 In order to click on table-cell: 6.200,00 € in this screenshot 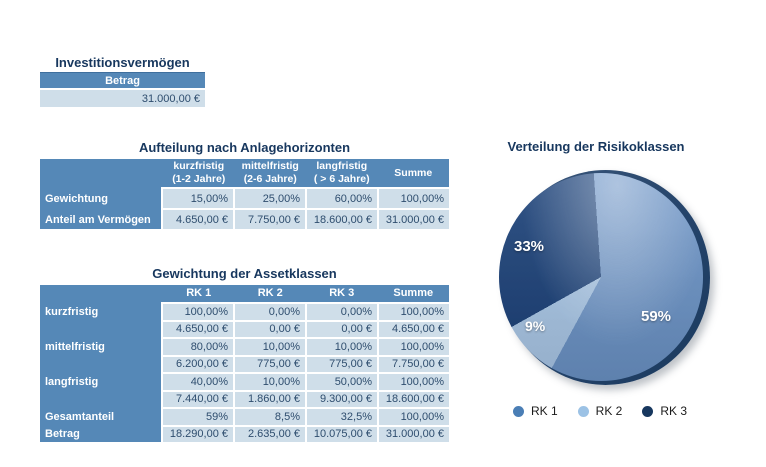, I will do `click(198, 364)`.